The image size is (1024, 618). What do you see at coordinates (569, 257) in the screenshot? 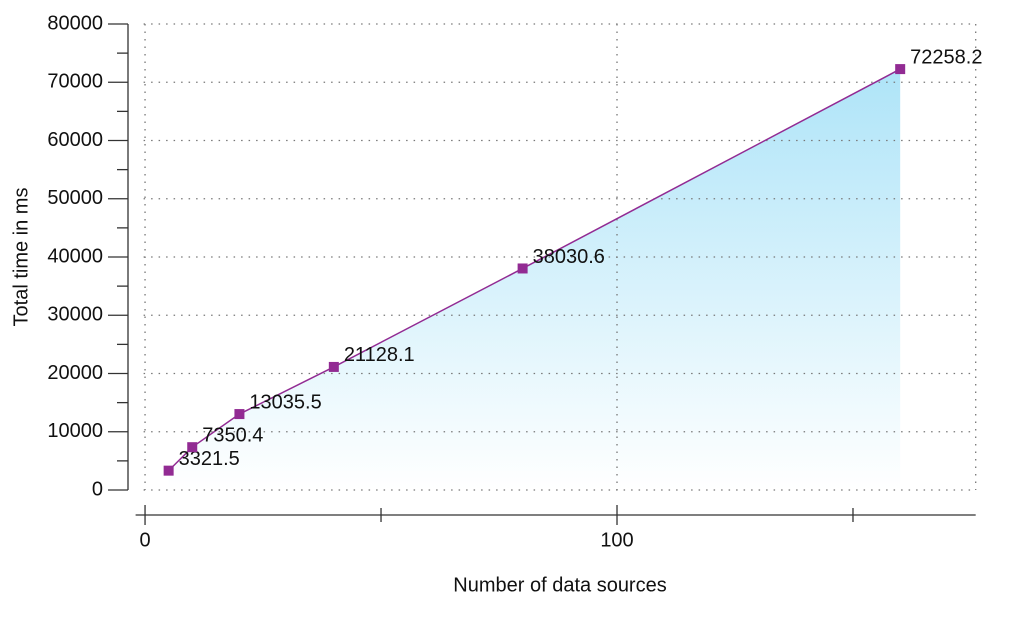
I see `data-label: 38030.6` at bounding box center [569, 257].